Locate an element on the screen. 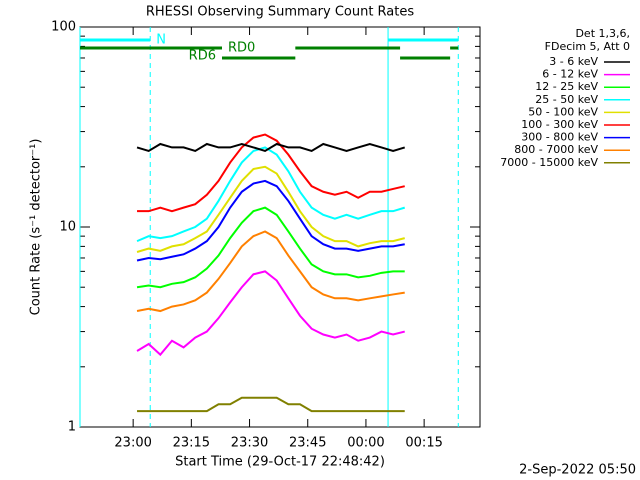 The height and width of the screenshot is (480, 640). annotation-label: RD6 is located at coordinates (202, 56).